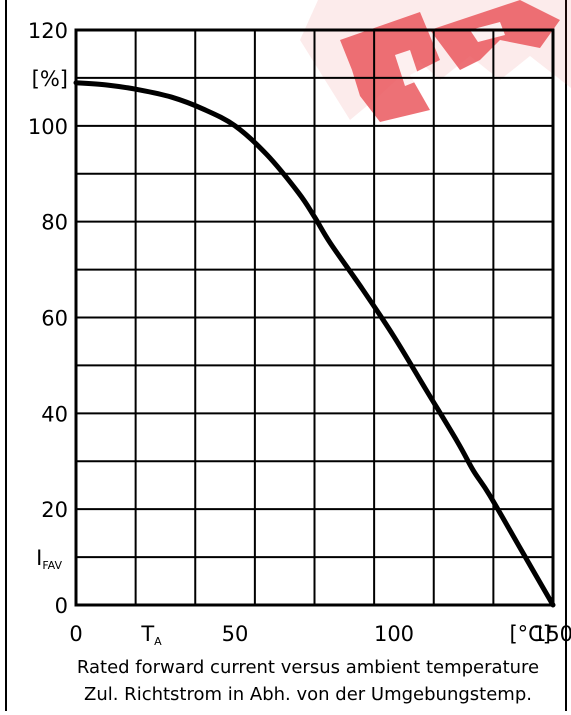 This screenshot has width=571, height=715. I want to click on y-axis-symbol: IFAV, so click(49, 559).